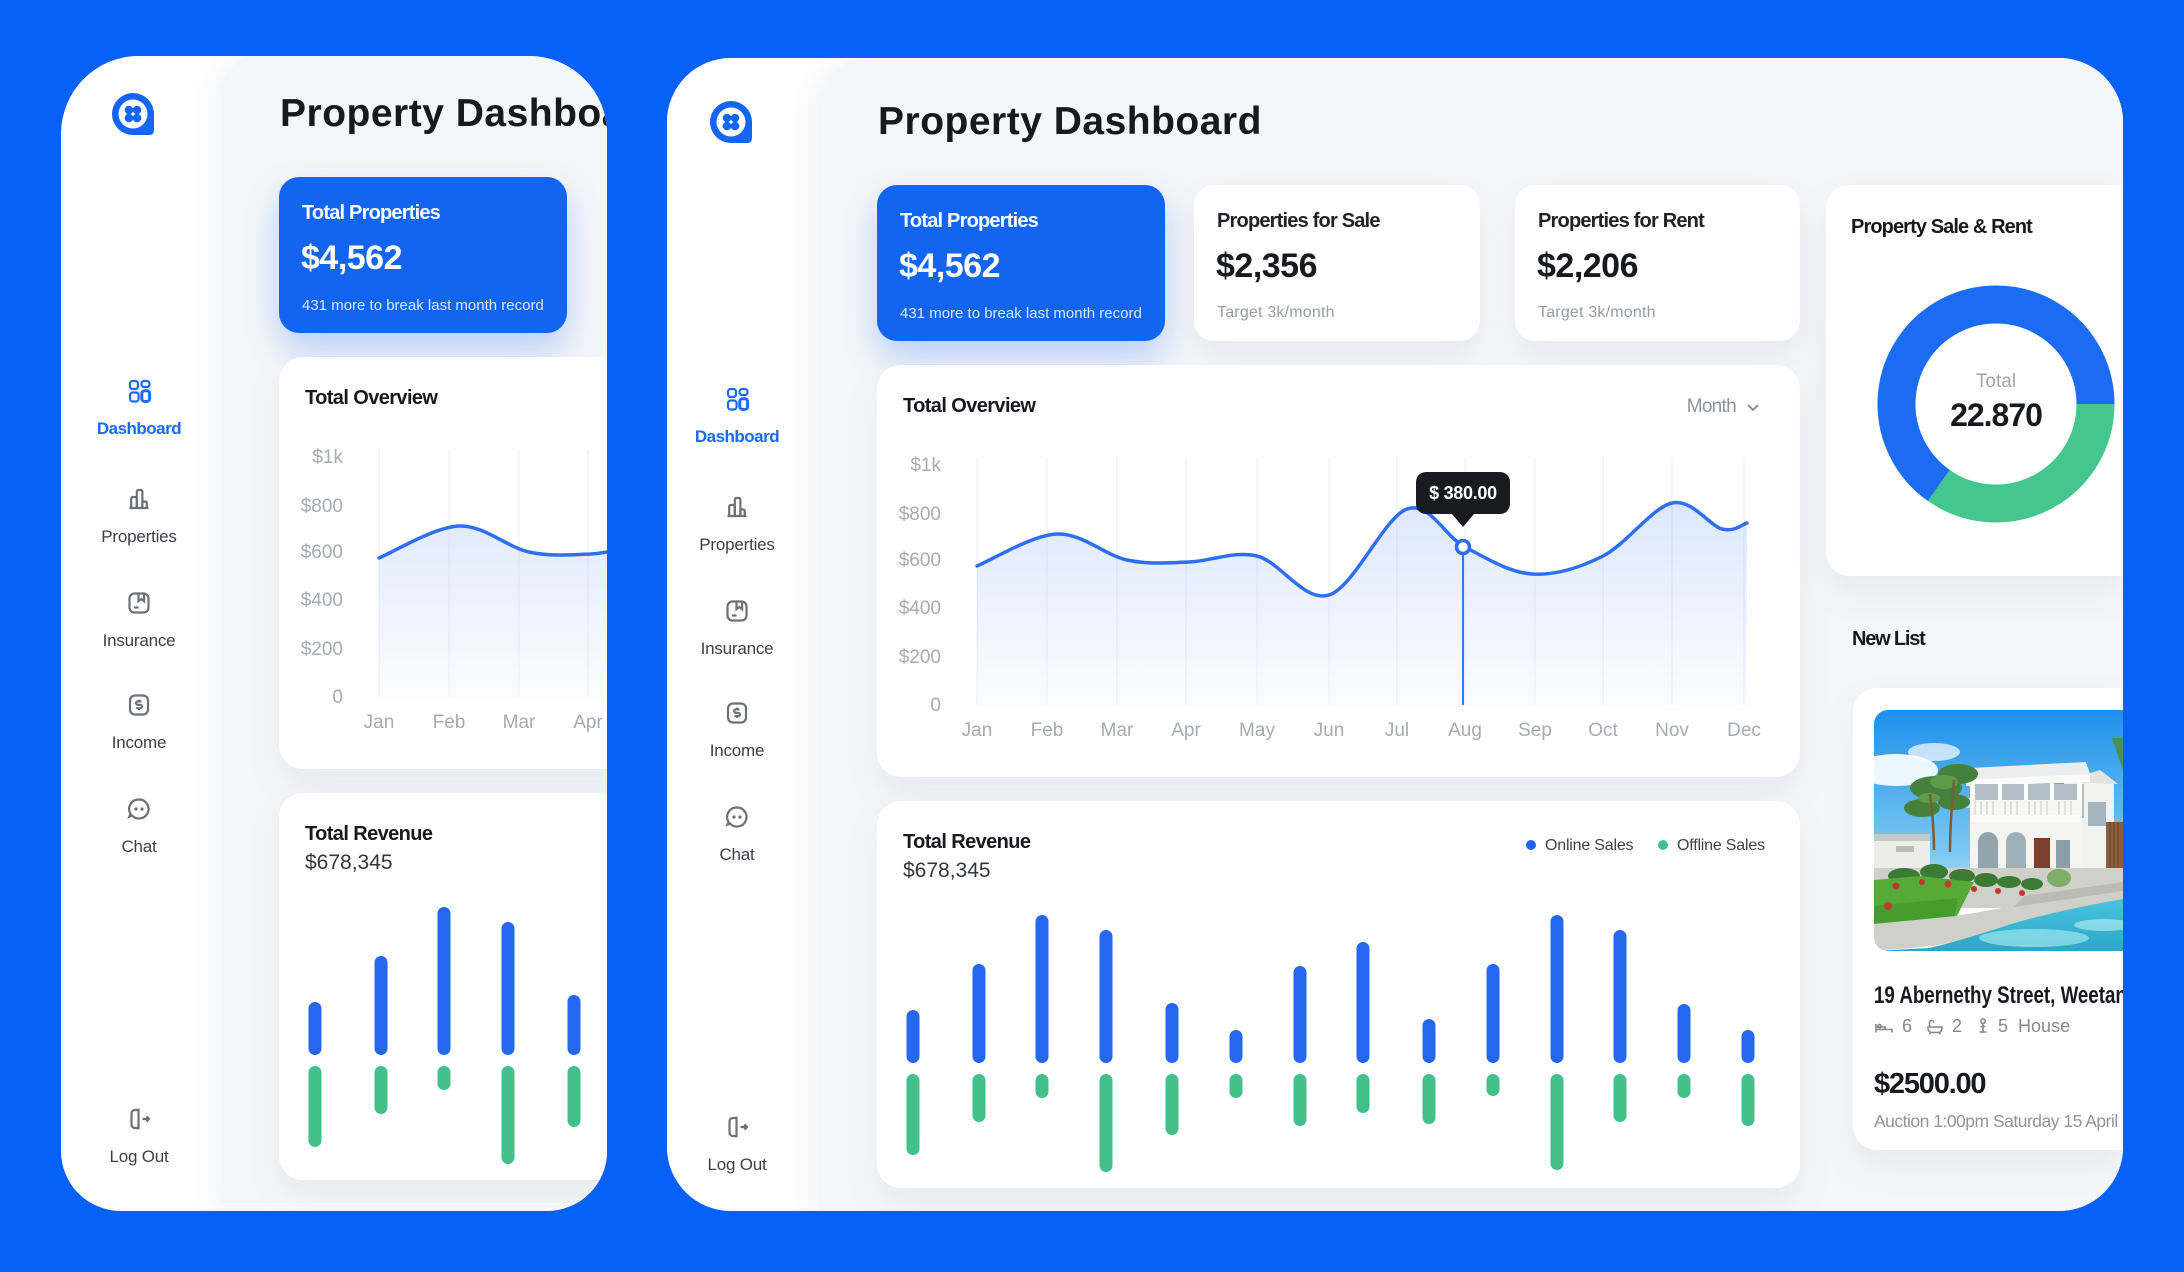 This screenshot has height=1272, width=2184. What do you see at coordinates (1329, 730) in the screenshot?
I see `svg-text: Jun` at bounding box center [1329, 730].